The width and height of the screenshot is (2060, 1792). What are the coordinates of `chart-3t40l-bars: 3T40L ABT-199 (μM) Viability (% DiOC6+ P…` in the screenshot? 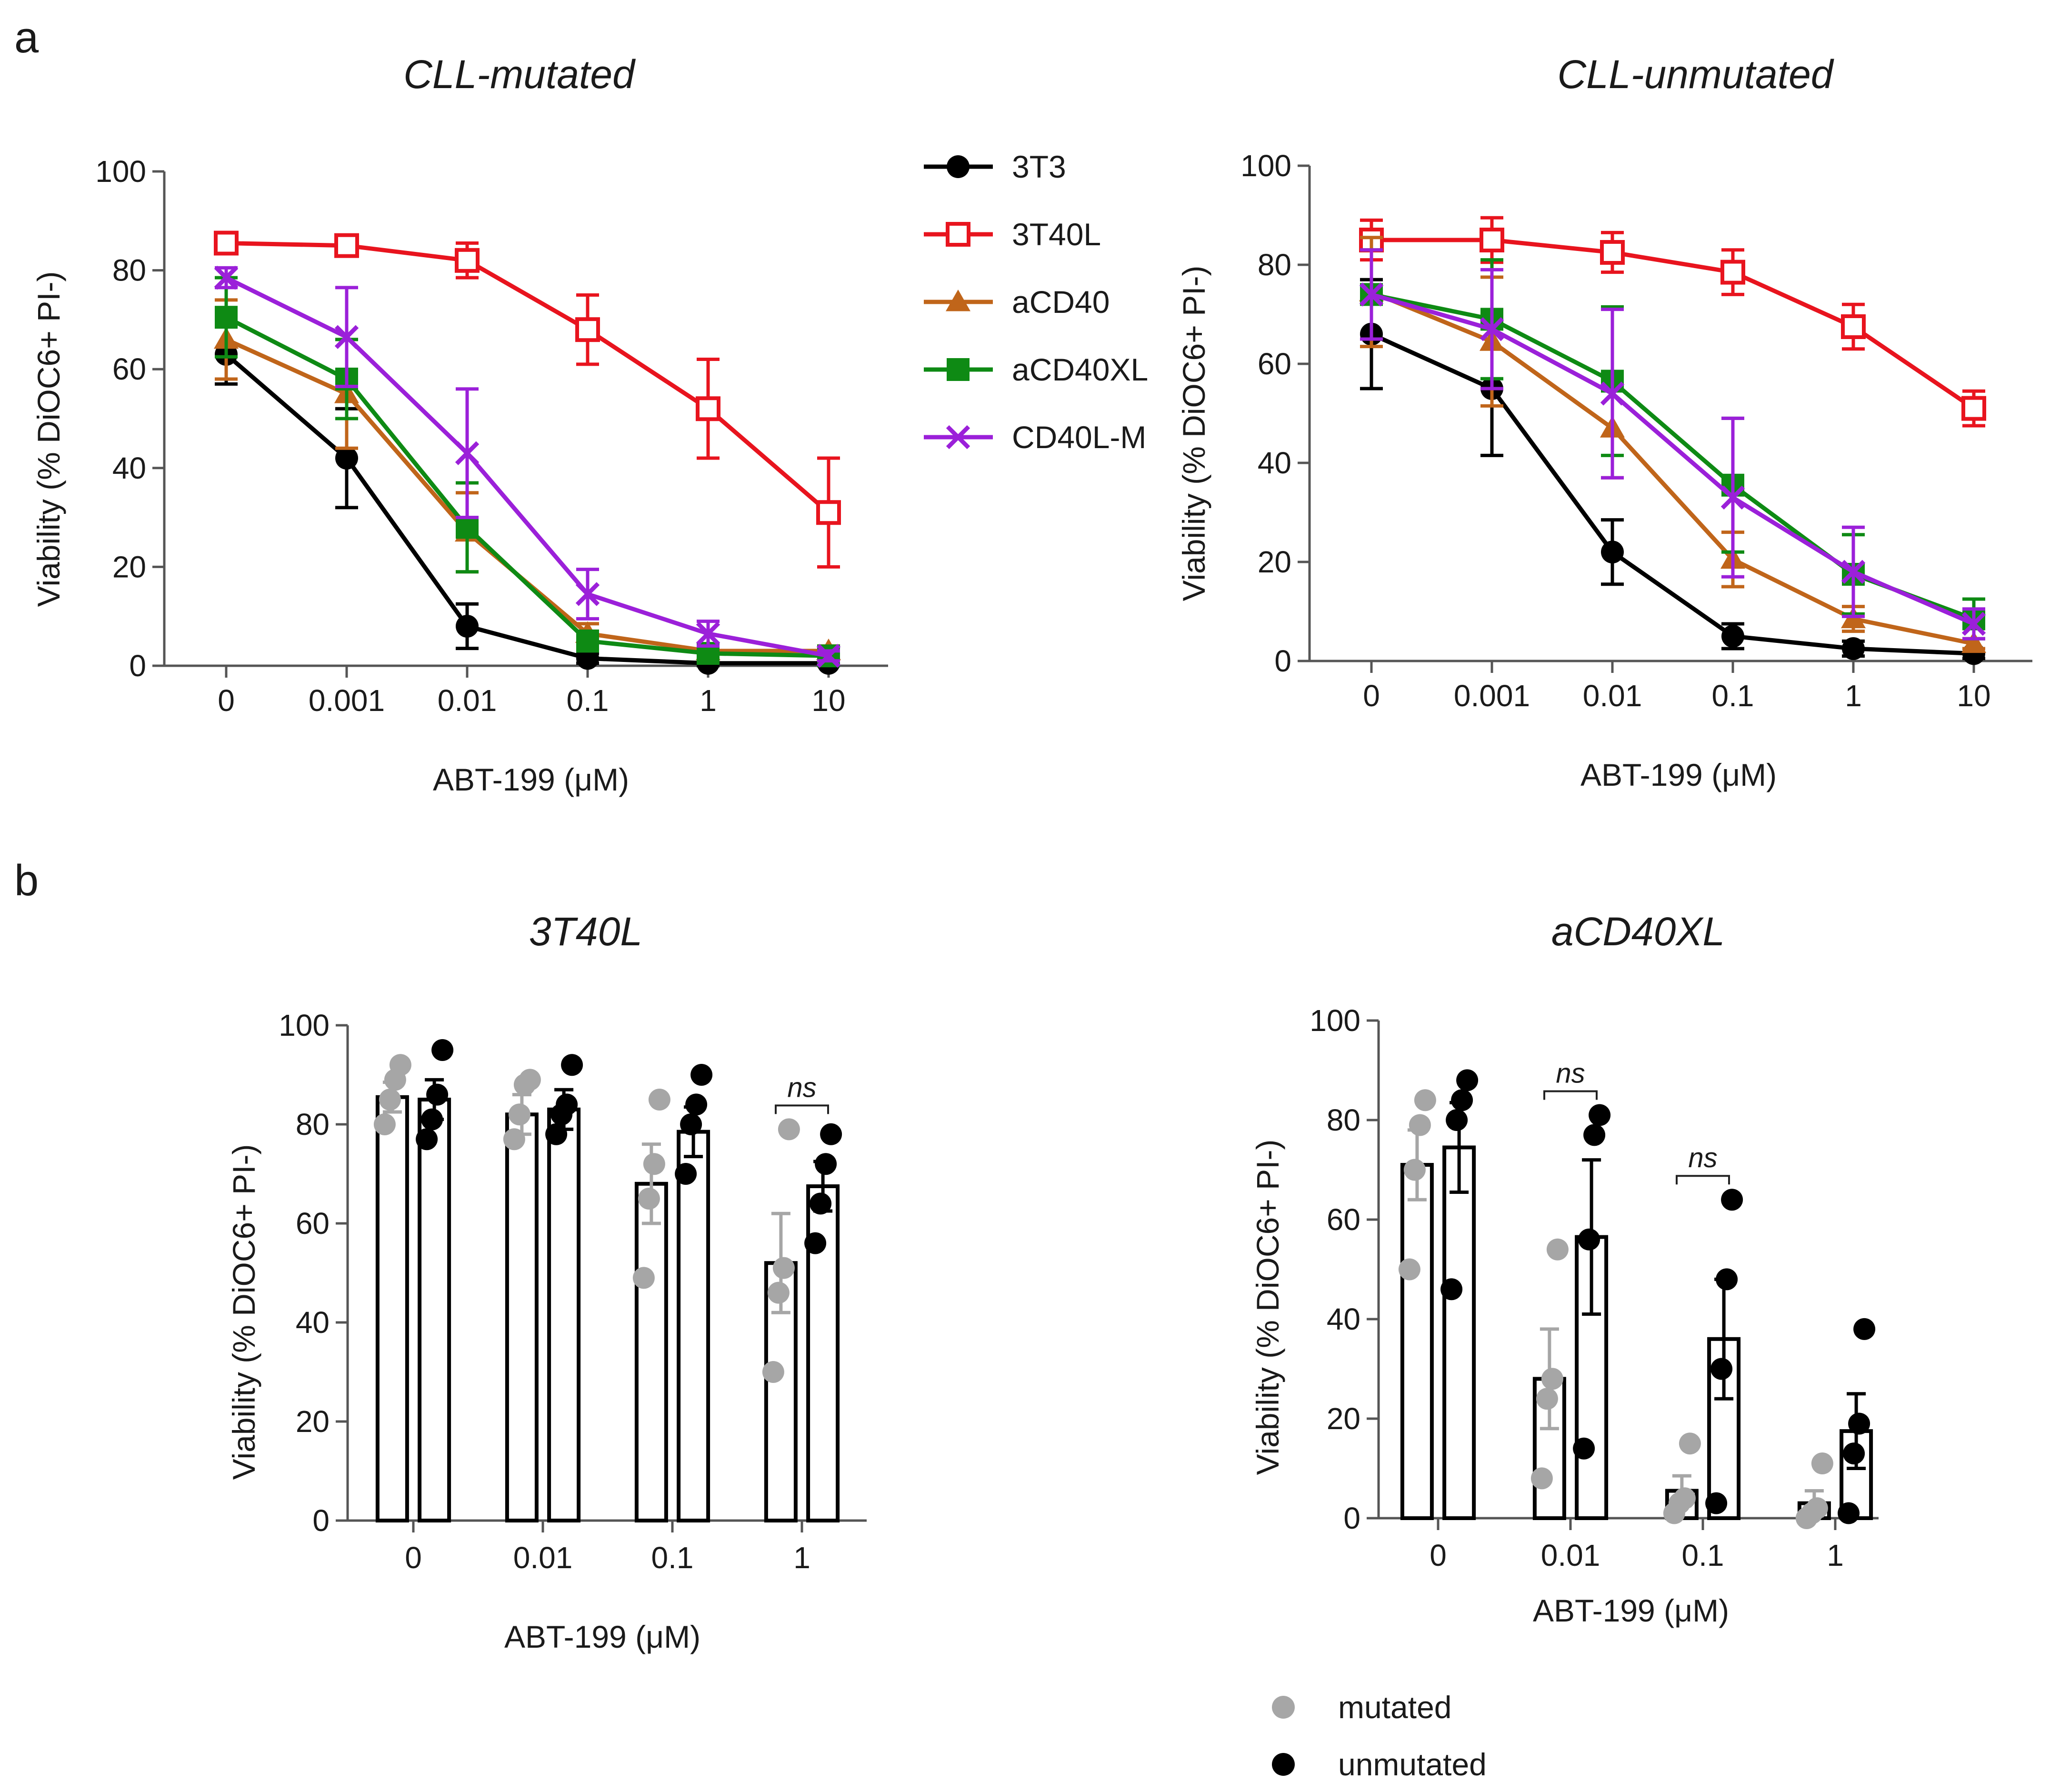 It's located at (546, 1281).